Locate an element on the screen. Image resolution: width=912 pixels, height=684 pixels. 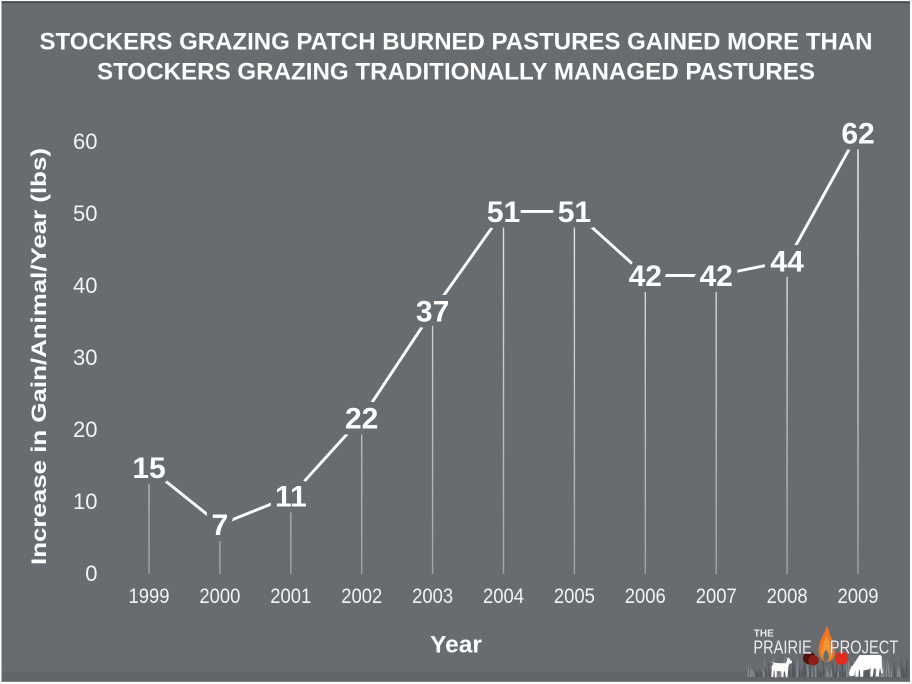
svg-text: 2000 is located at coordinates (219, 596).